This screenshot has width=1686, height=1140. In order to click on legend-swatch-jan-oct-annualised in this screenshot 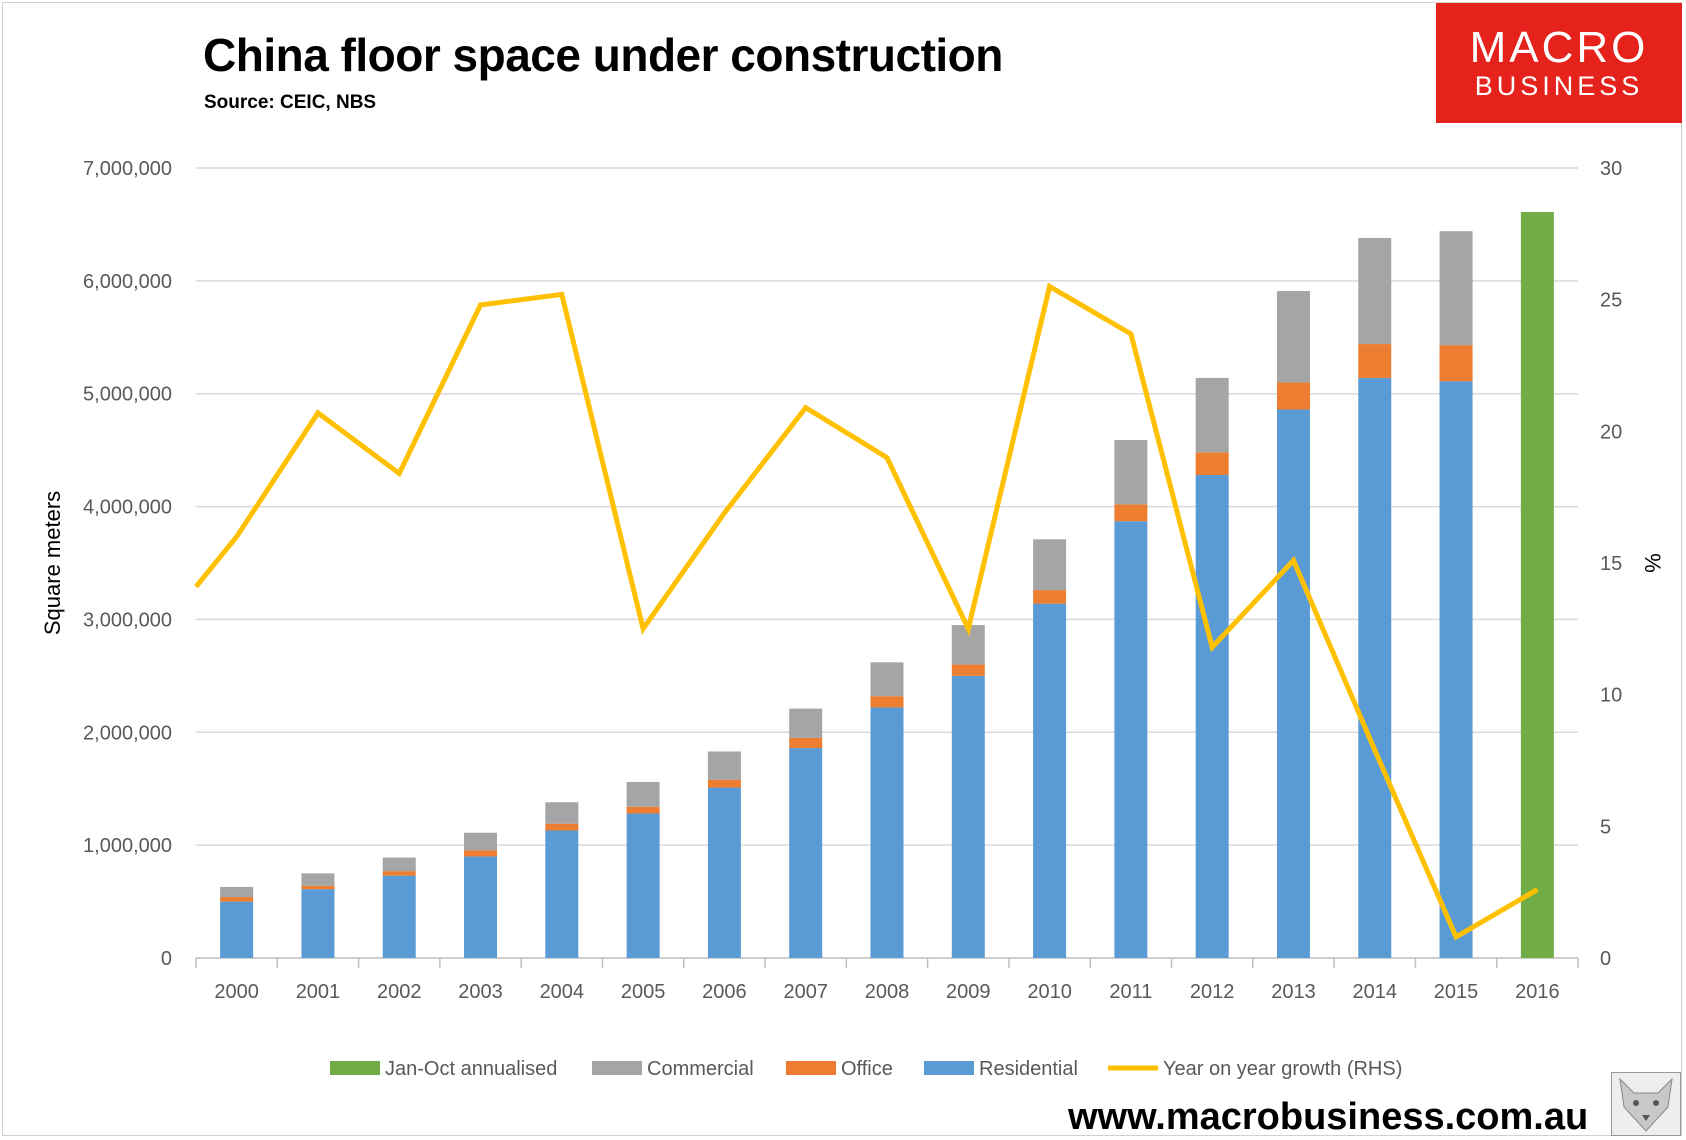, I will do `click(355, 1068)`.